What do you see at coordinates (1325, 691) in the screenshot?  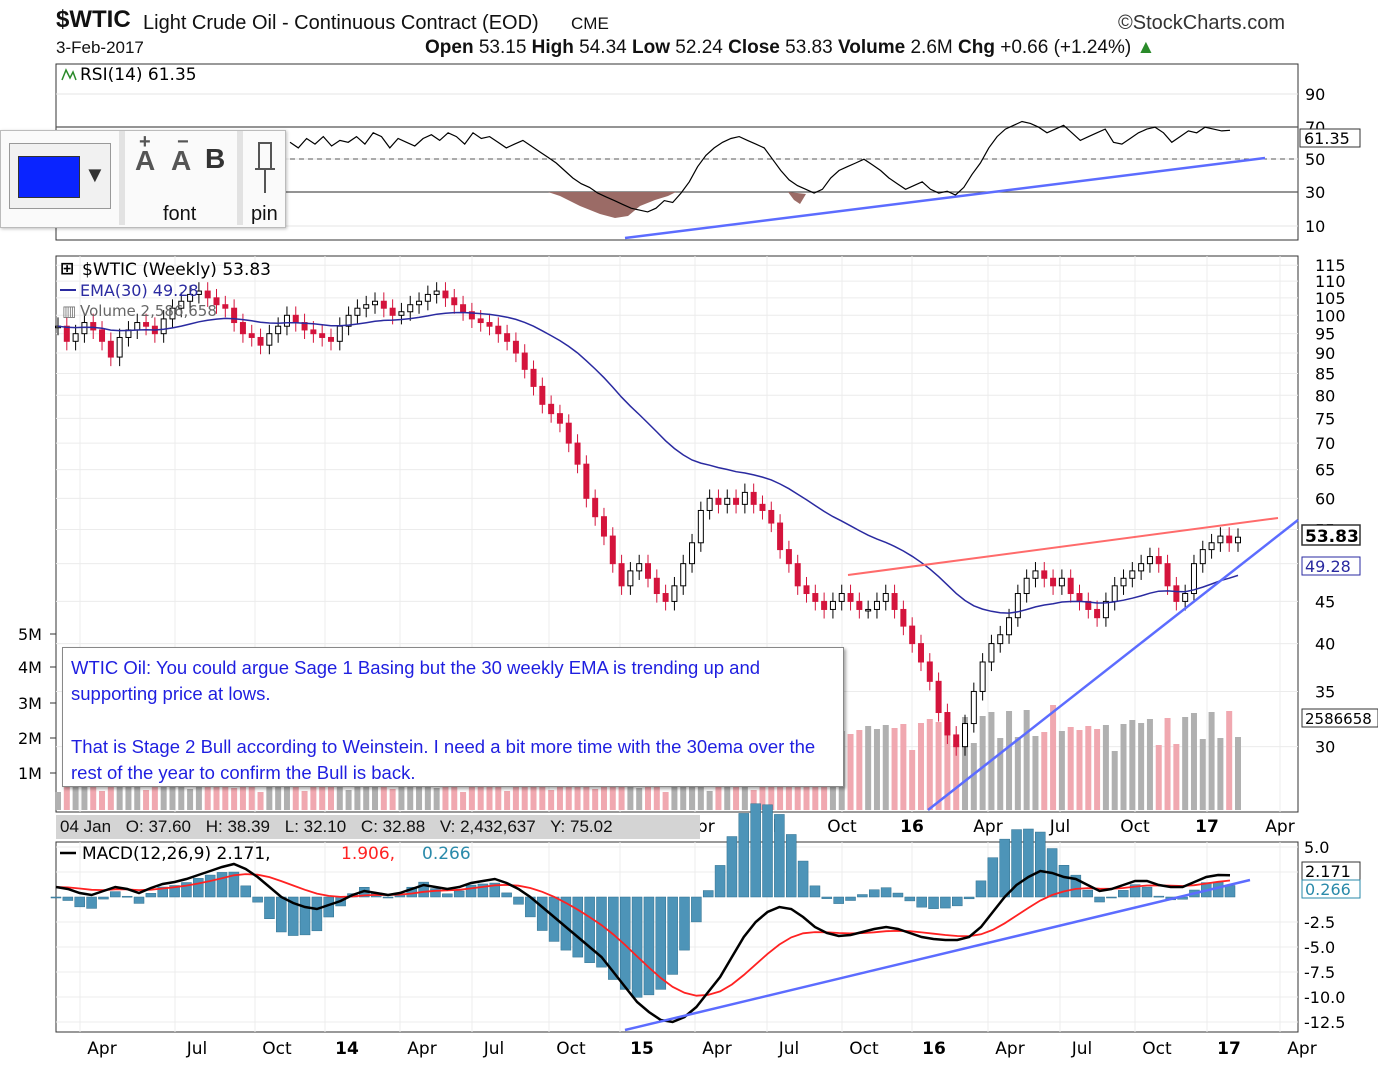 I see `price-tick-label: 35` at bounding box center [1325, 691].